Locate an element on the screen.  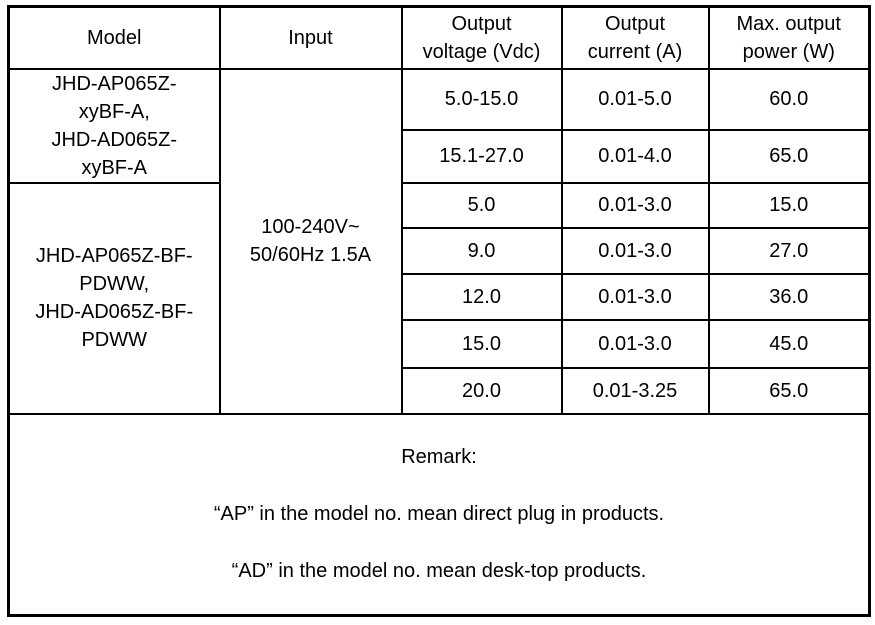
cell-r3-power: 15.0 is located at coordinates (789, 205).